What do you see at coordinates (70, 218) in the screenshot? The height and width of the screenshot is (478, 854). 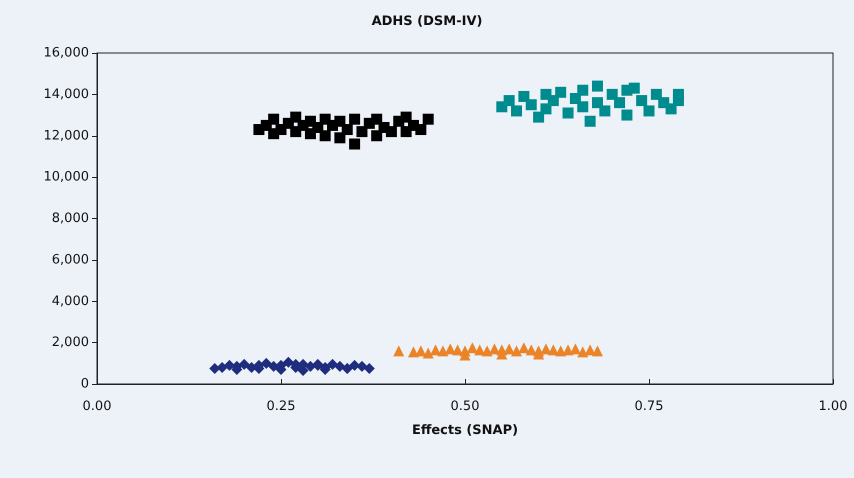 I see `y-tick-label: 8,000` at bounding box center [70, 218].